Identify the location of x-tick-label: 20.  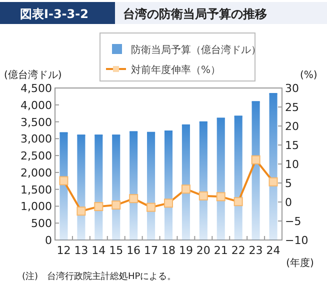
(203, 250).